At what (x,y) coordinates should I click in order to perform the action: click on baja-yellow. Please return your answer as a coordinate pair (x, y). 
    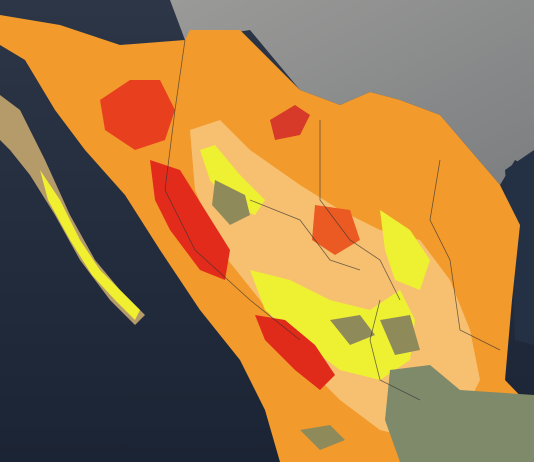
    Looking at the image, I should click on (90, 245).